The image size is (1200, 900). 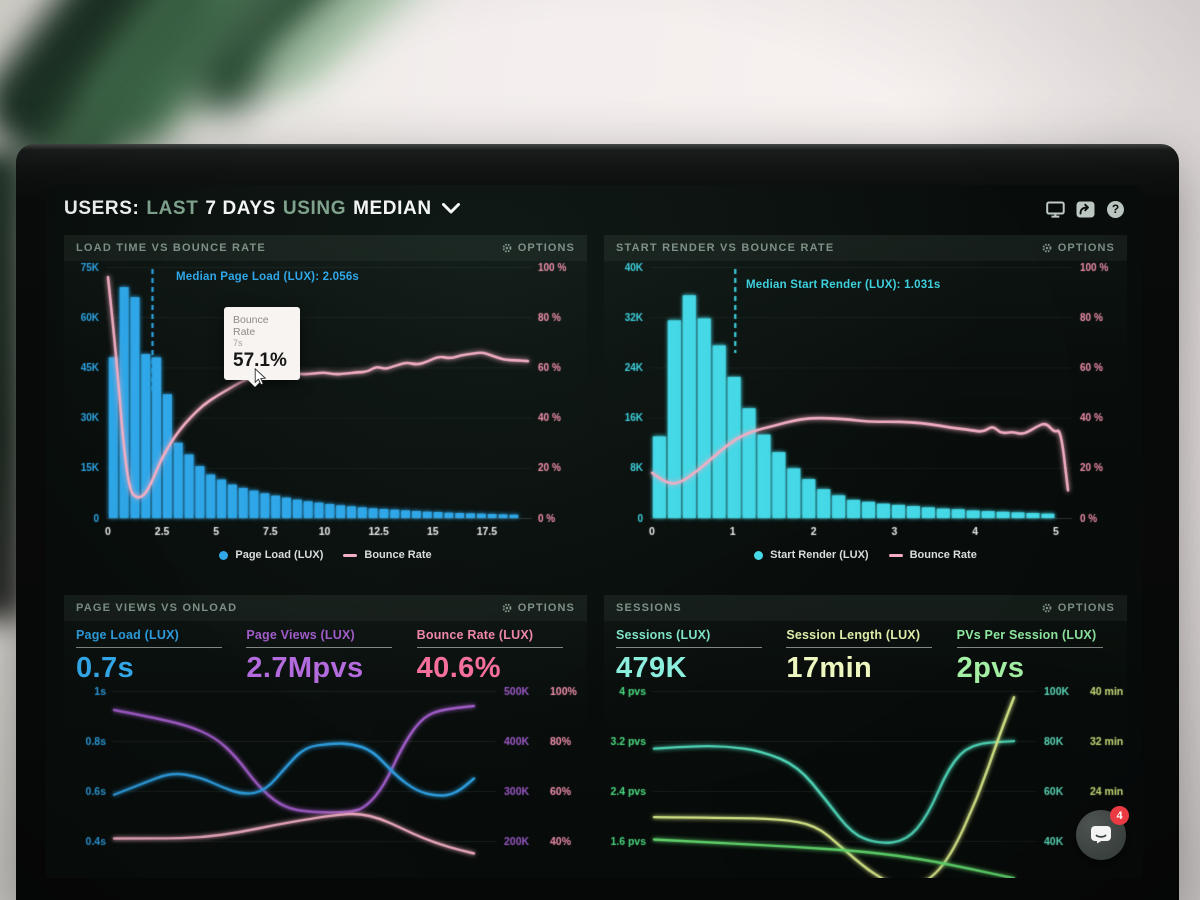 What do you see at coordinates (161, 656) in the screenshot?
I see `metric-page-load: Page Load (LUX) 0.7s` at bounding box center [161, 656].